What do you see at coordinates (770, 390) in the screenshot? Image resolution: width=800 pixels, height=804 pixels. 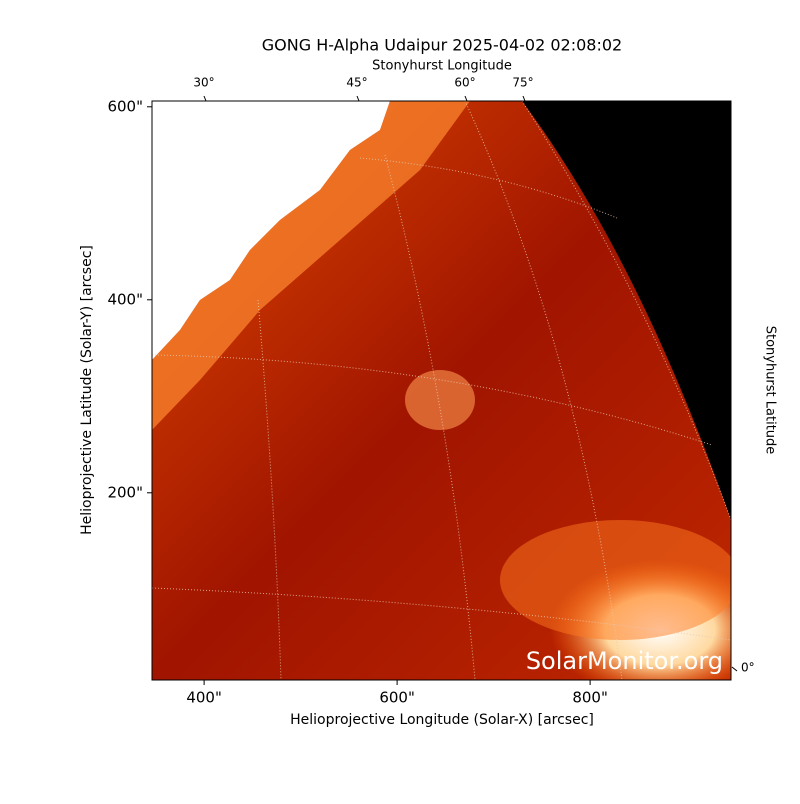 I see `right-axis-label: Stonyhurst Latitude` at bounding box center [770, 390].